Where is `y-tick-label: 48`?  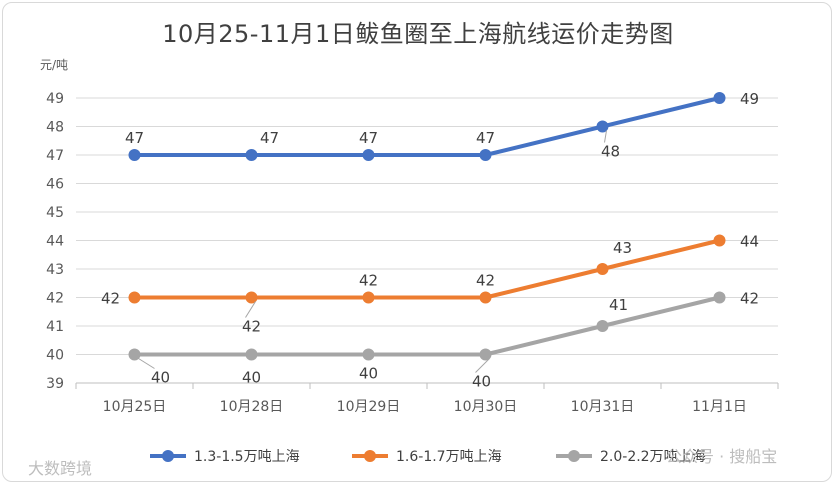 y-tick-label: 48 is located at coordinates (55, 128).